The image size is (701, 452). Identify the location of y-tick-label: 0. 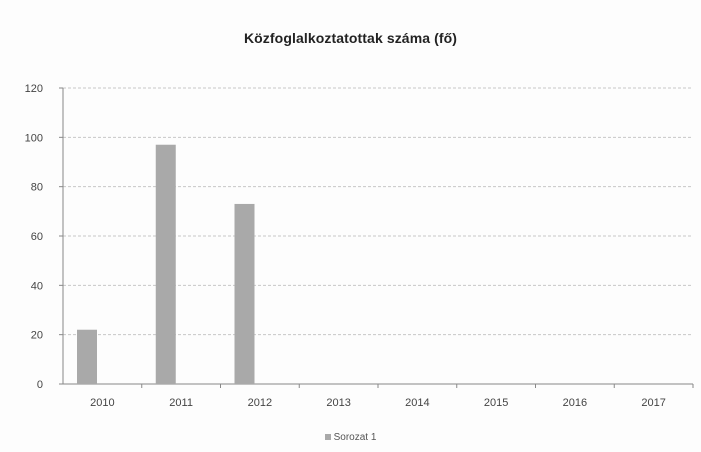
(40, 385).